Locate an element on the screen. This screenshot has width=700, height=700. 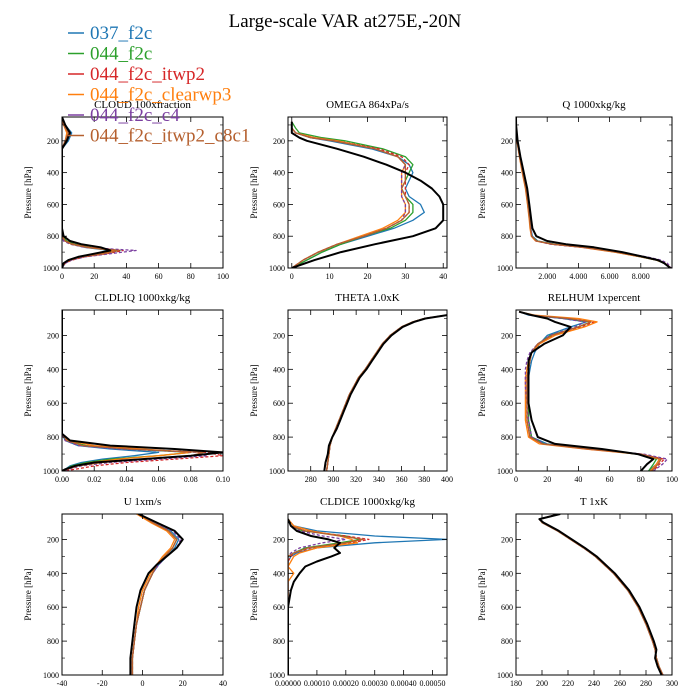
legend-entry: 044_f2c_itwp2 is located at coordinates (136, 74).